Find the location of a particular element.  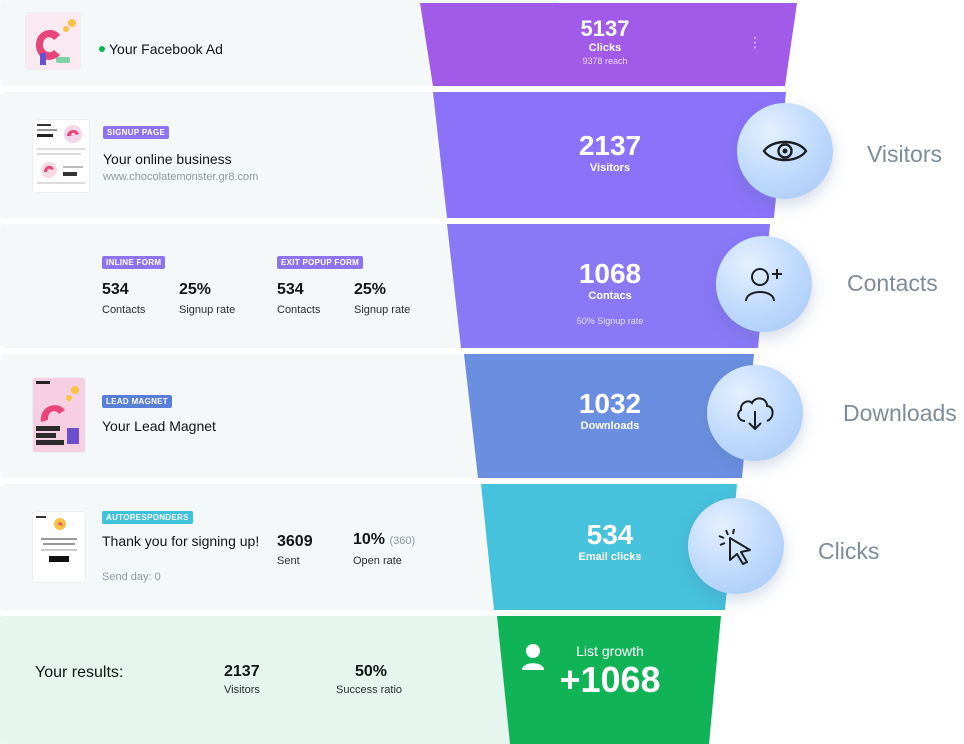

lead-magnet-thumbnail is located at coordinates (59, 415).